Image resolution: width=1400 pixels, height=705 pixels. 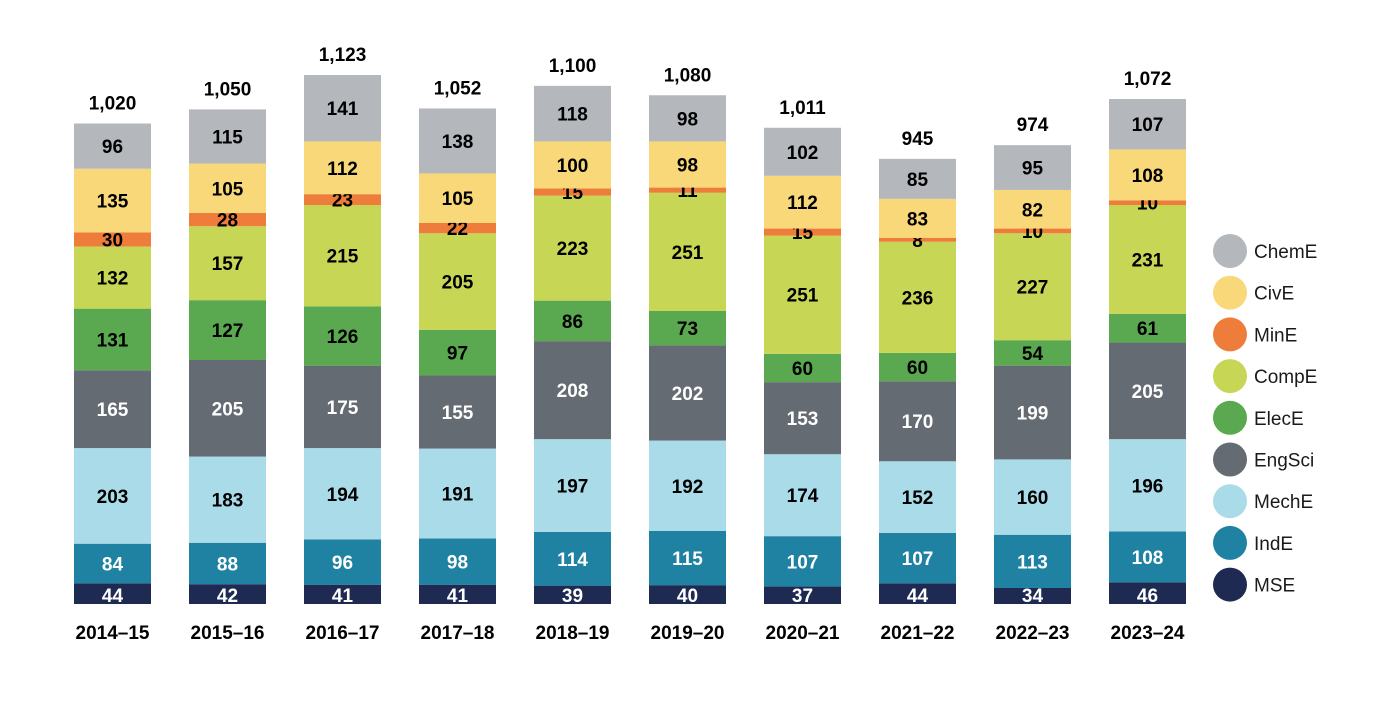 I want to click on segment-label-inde-1: 88, so click(x=227, y=564).